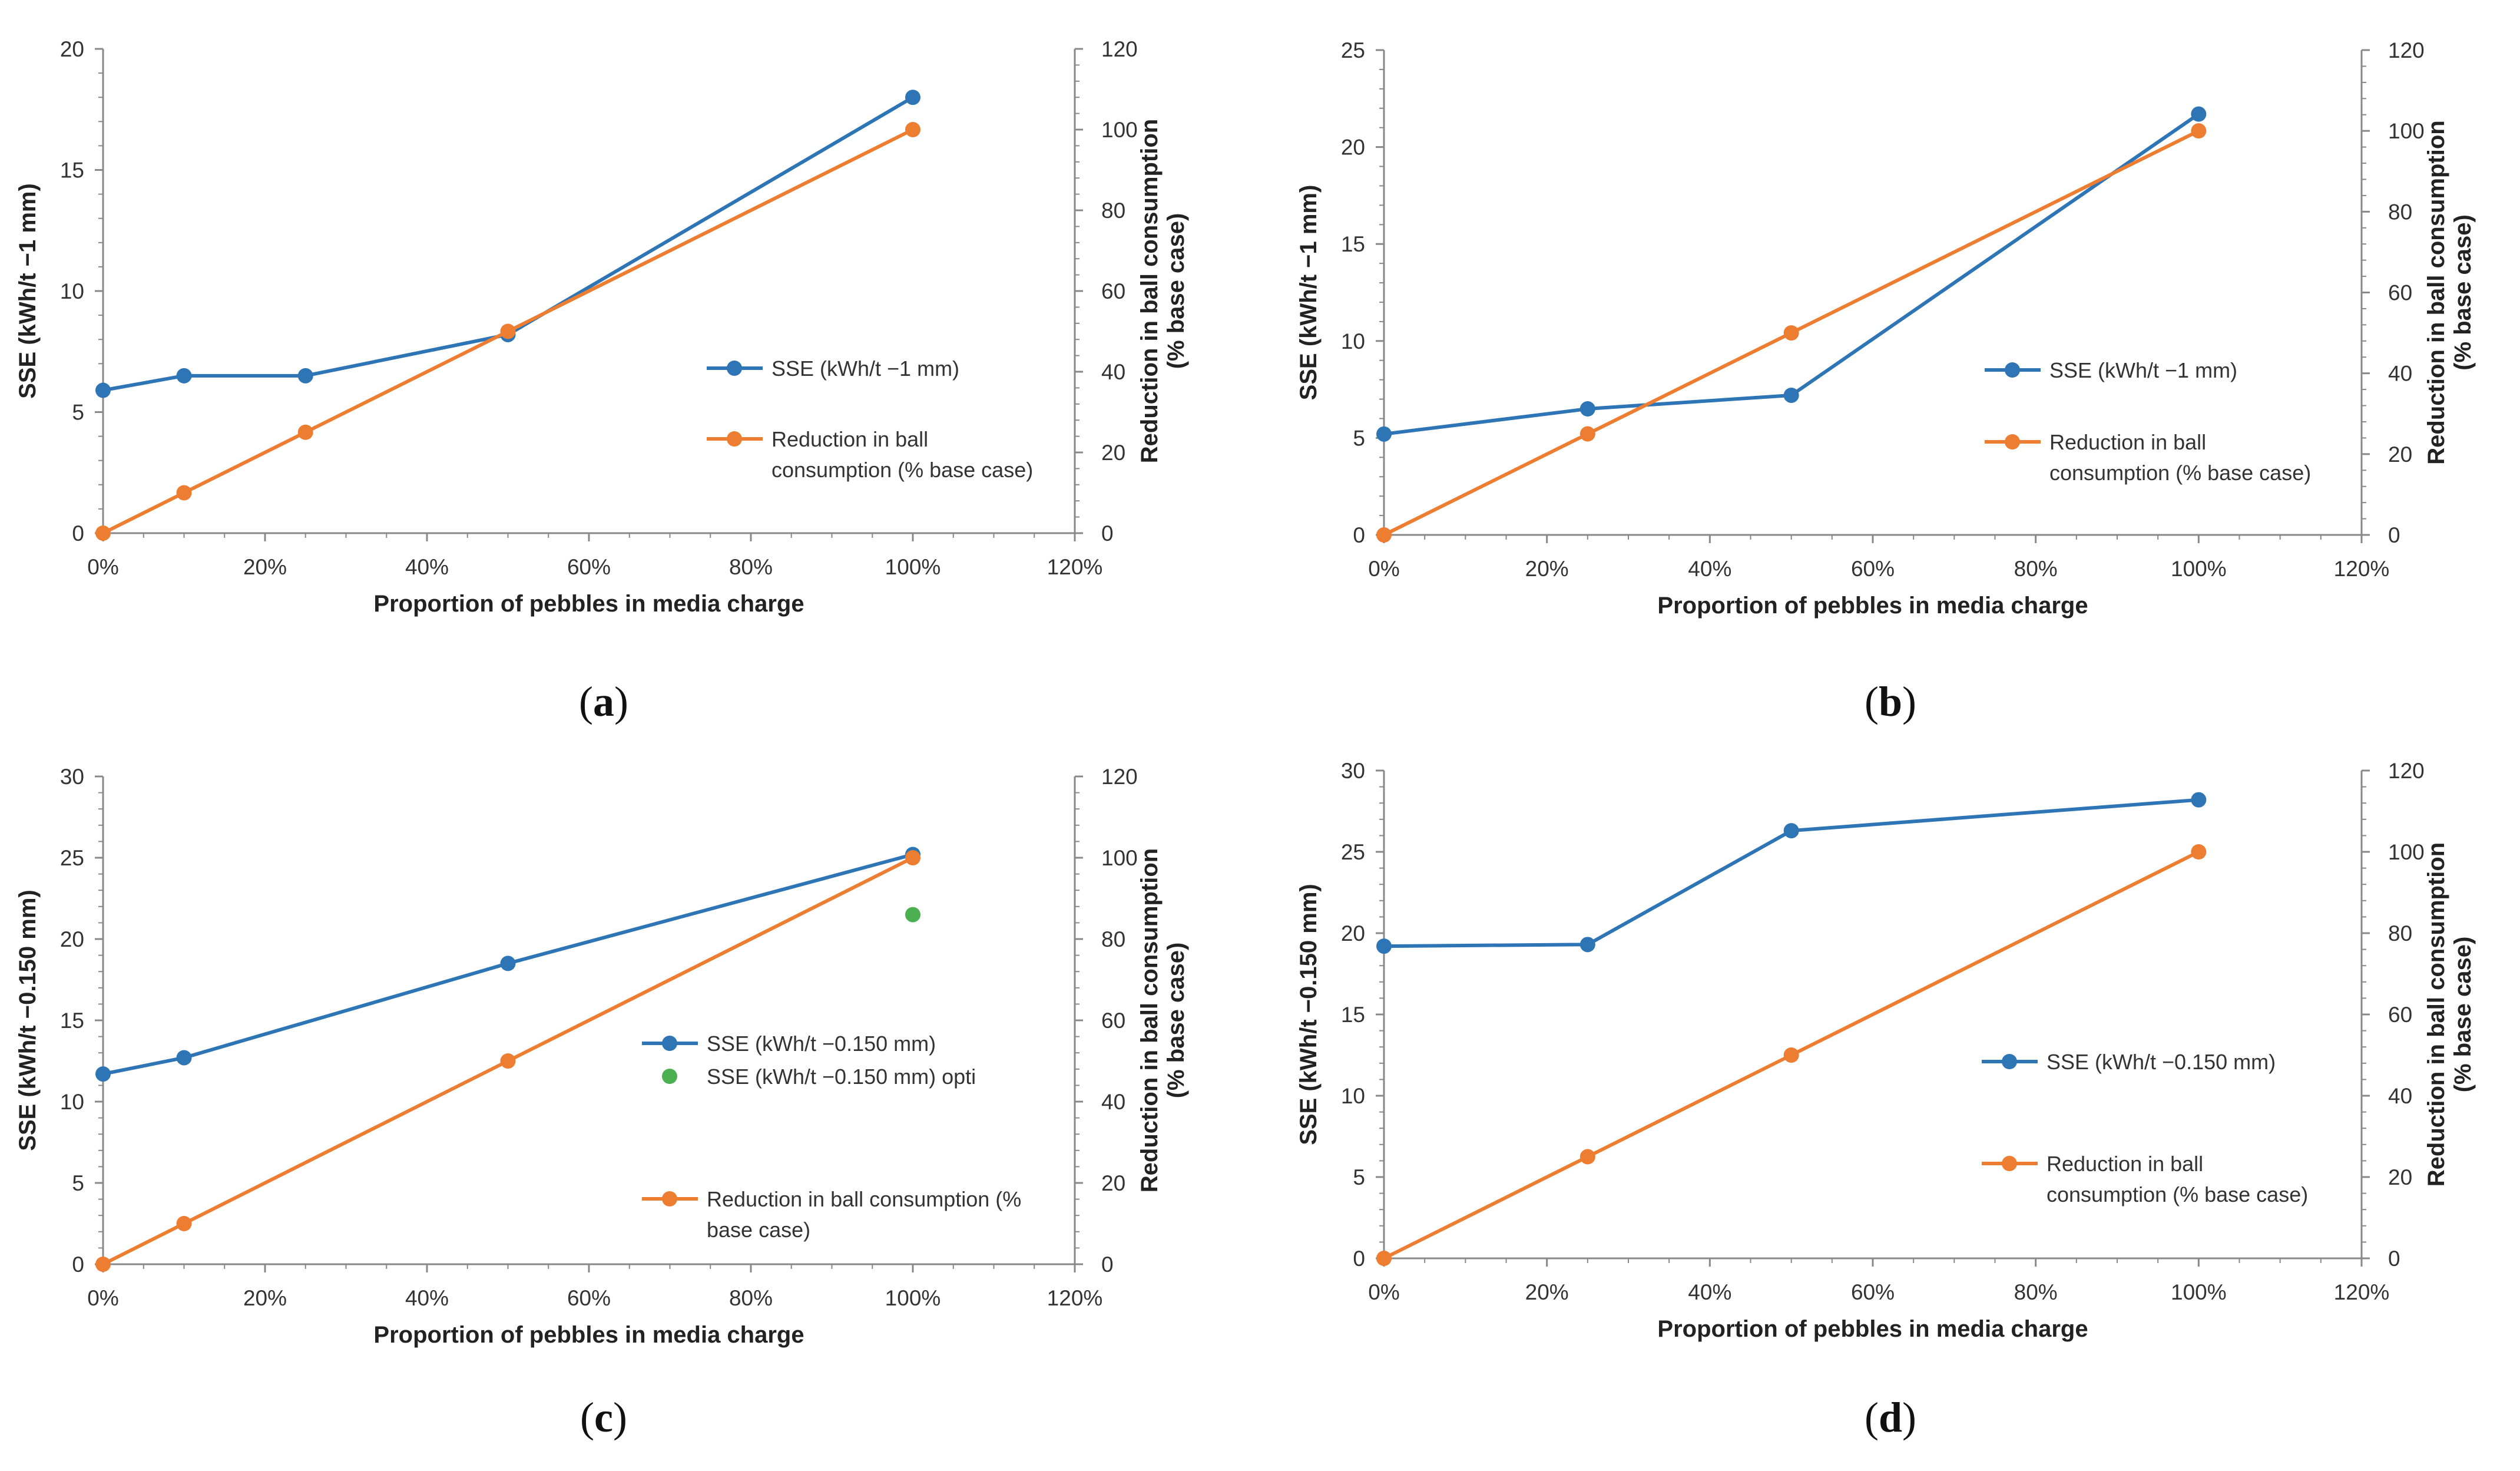 The width and height of the screenshot is (2520, 1471). I want to click on legend-label: Reduction in ball consumption (%, so click(864, 1199).